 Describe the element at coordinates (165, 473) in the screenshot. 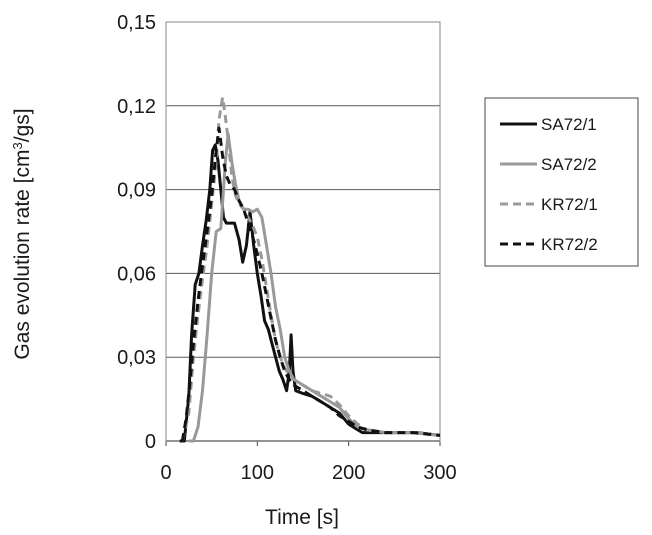

I see `x-tick-label: 0` at that location.